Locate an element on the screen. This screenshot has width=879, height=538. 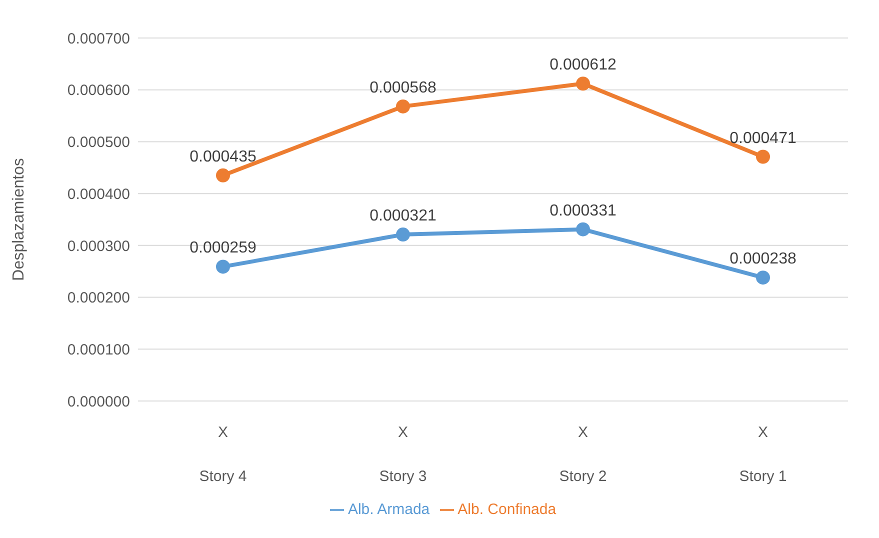
data-label: 0.000612 is located at coordinates (583, 65).